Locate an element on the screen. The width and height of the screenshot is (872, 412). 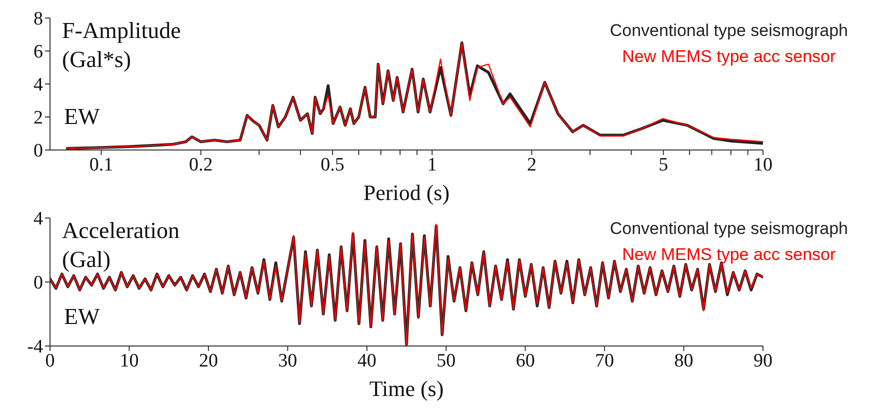
y-tick-label: 8 is located at coordinates (38, 19).